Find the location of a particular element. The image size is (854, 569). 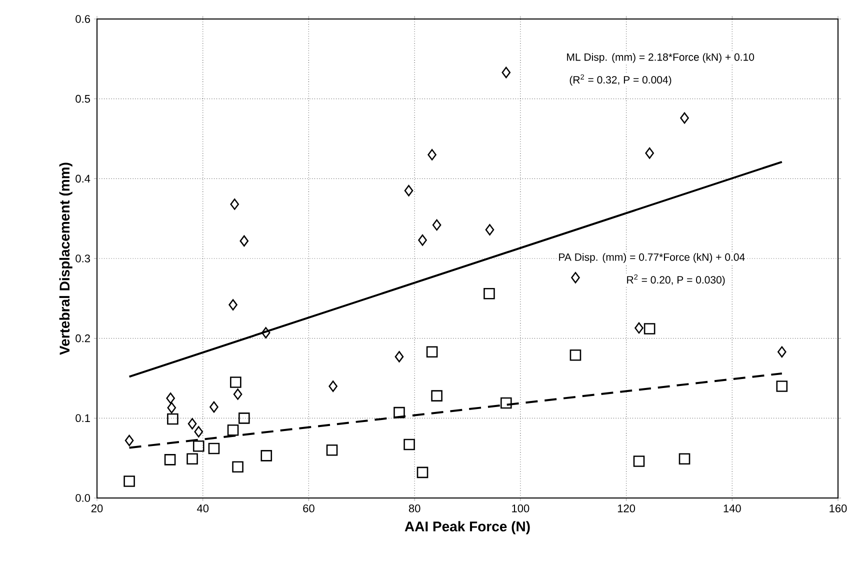

y-axis-title: Vertebral Displacement (mm) is located at coordinates (65, 258).